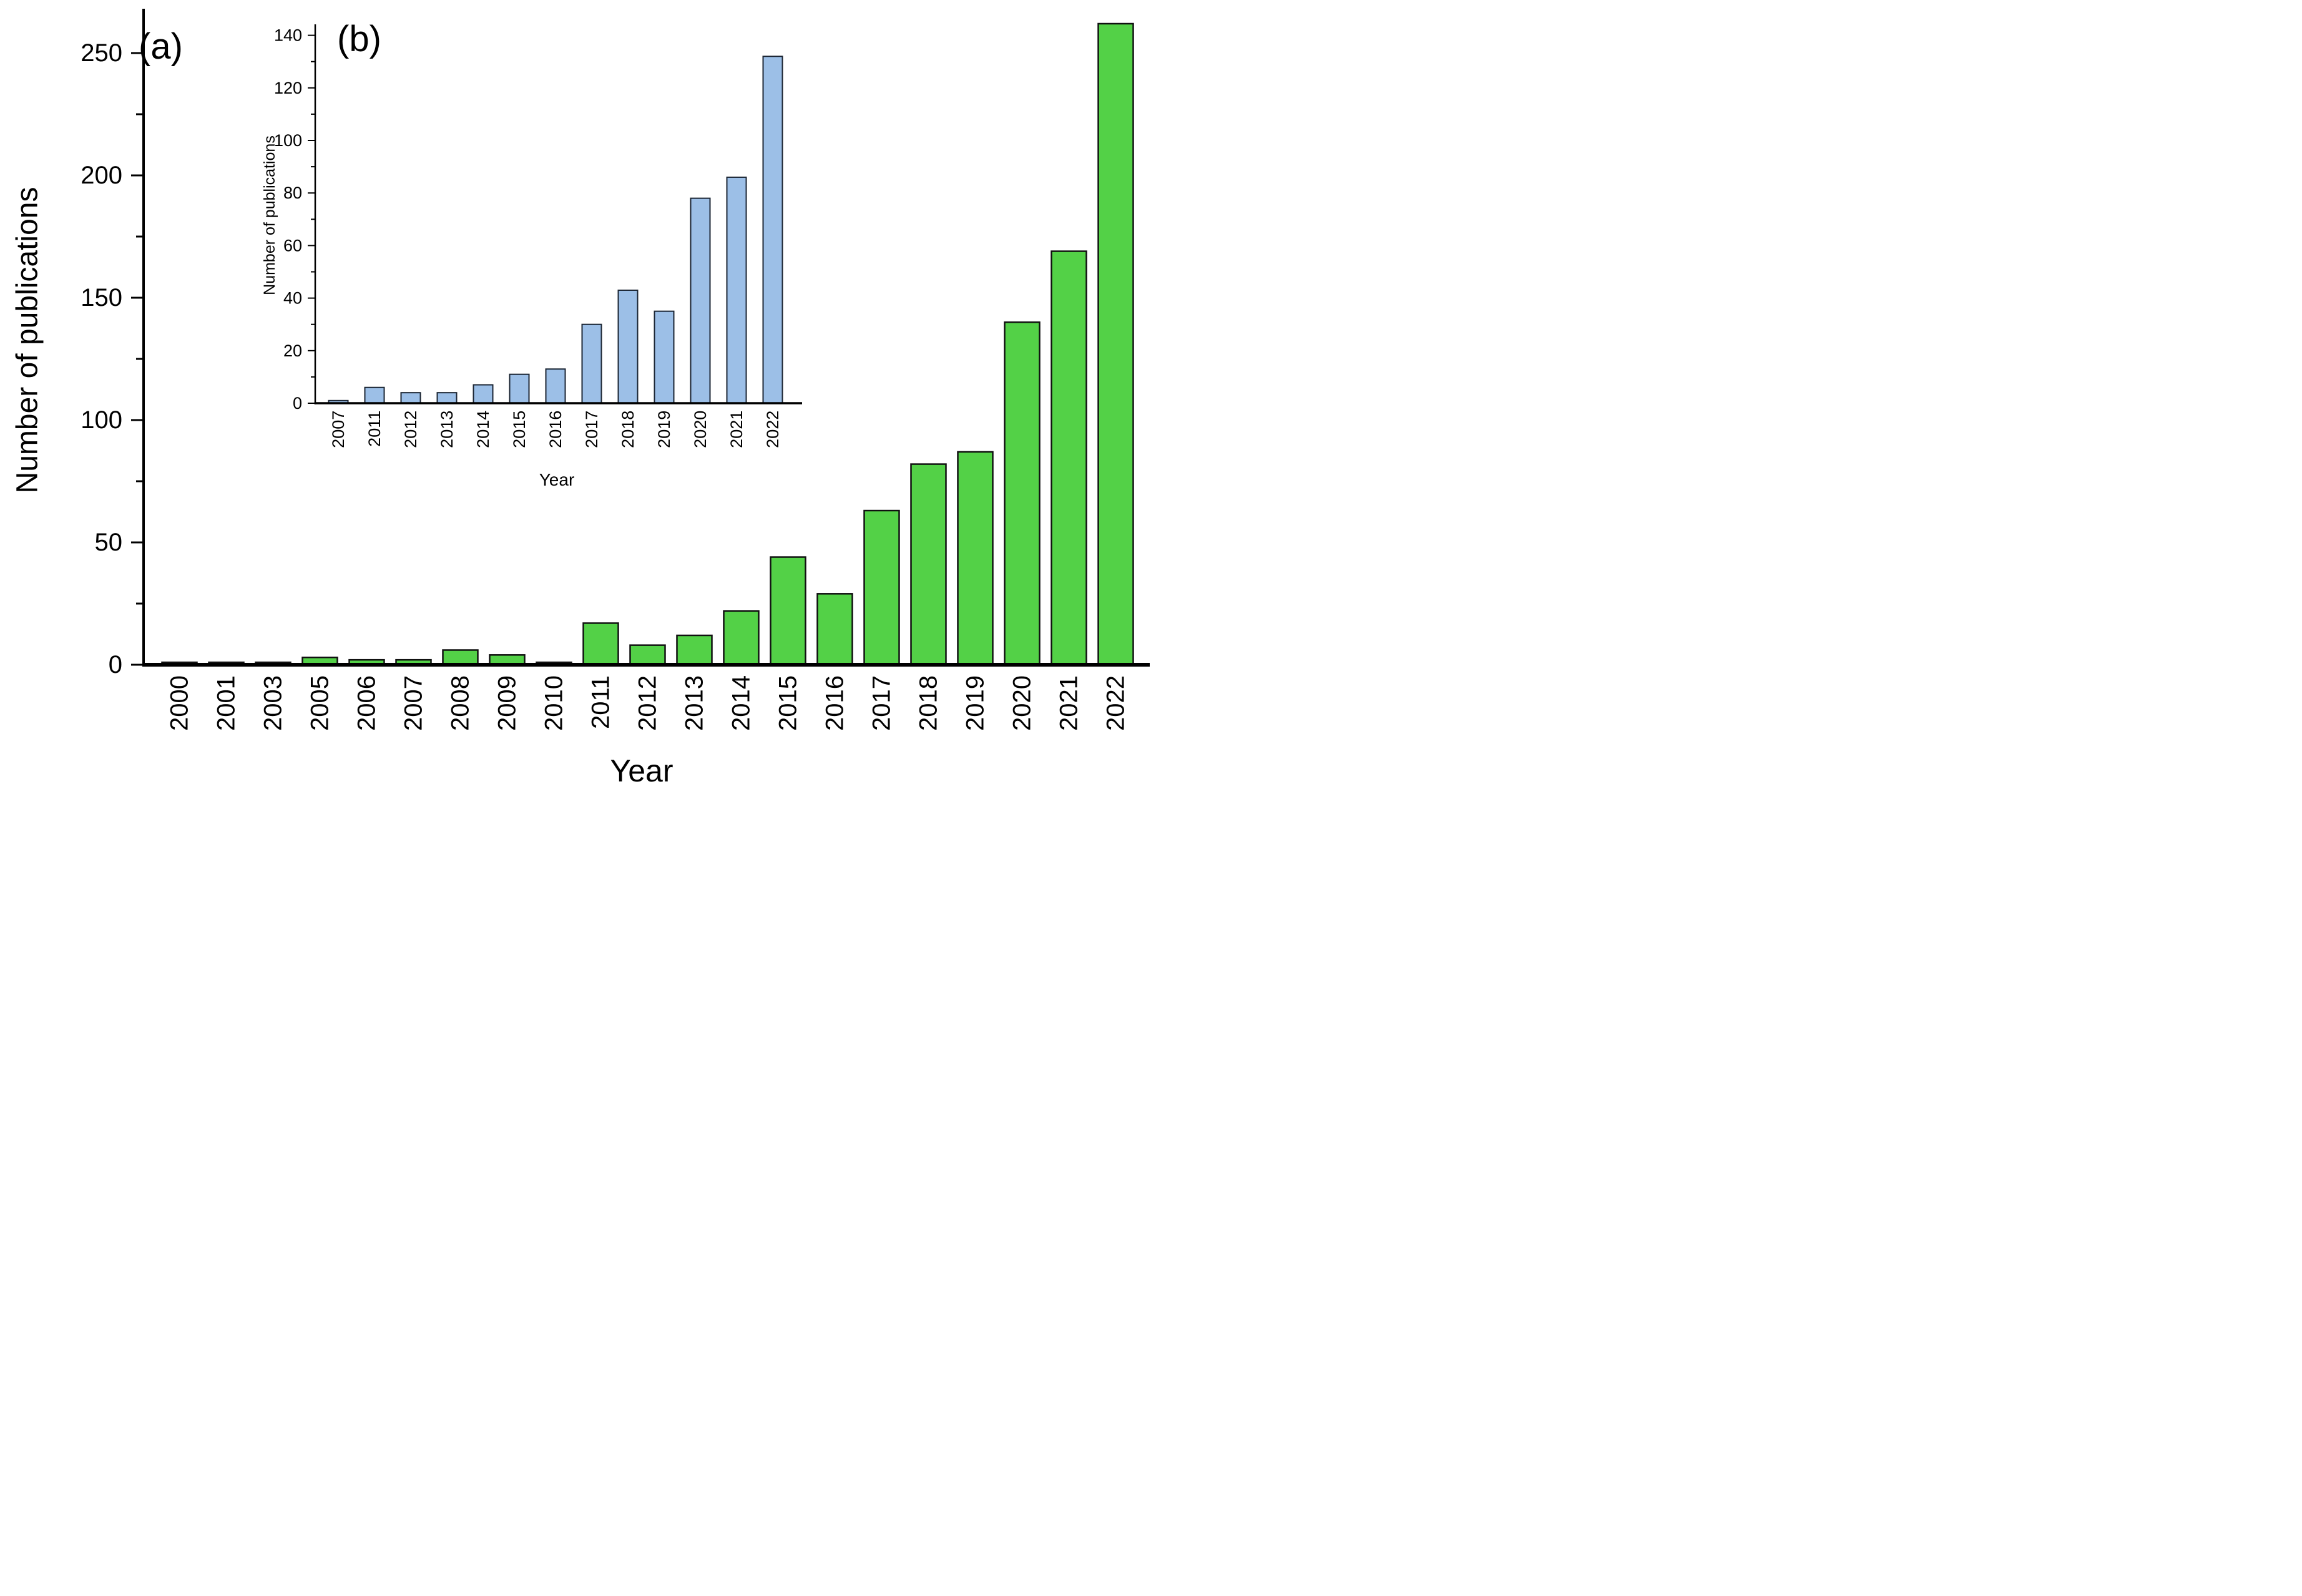 The height and width of the screenshot is (1596, 2302). I want to click on main-bar-2008, so click(461, 658).